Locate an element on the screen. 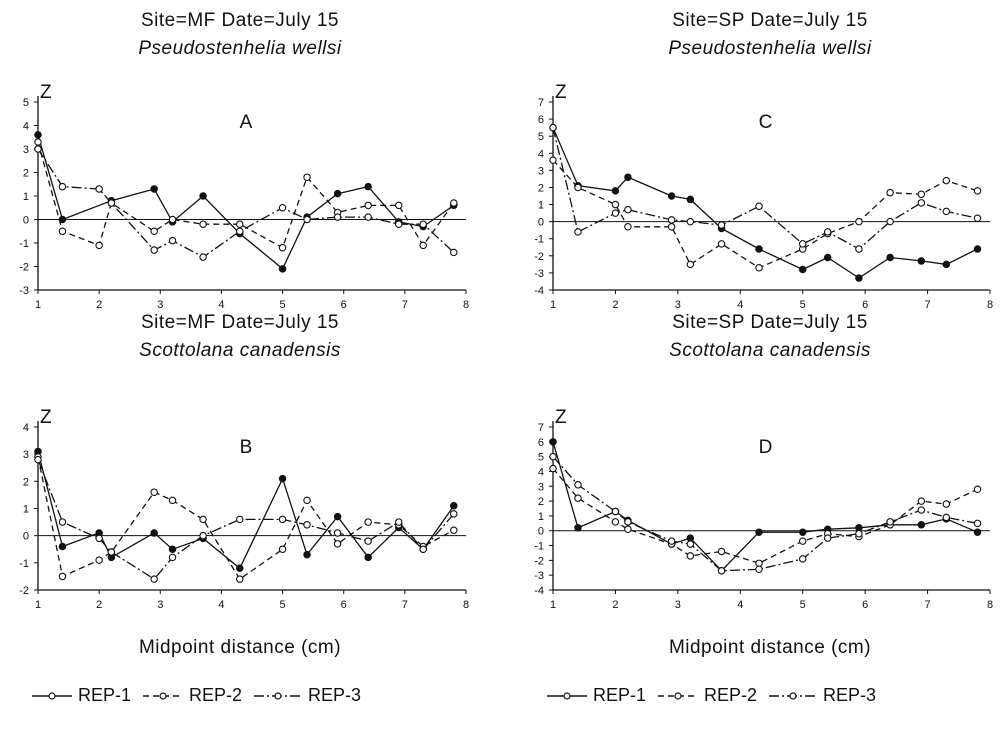 The width and height of the screenshot is (1004, 729). legend-right: REP-1 REP-2 REP-3 is located at coordinates (710, 695).